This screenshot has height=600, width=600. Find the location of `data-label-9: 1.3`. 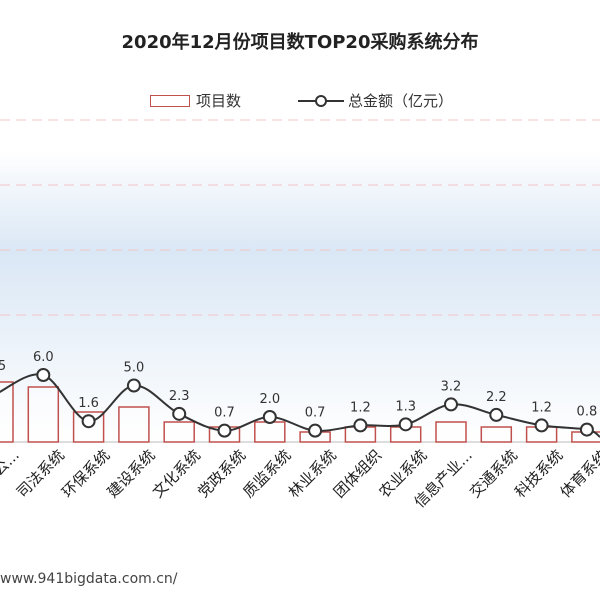

data-label-9: 1.3 is located at coordinates (405, 406).